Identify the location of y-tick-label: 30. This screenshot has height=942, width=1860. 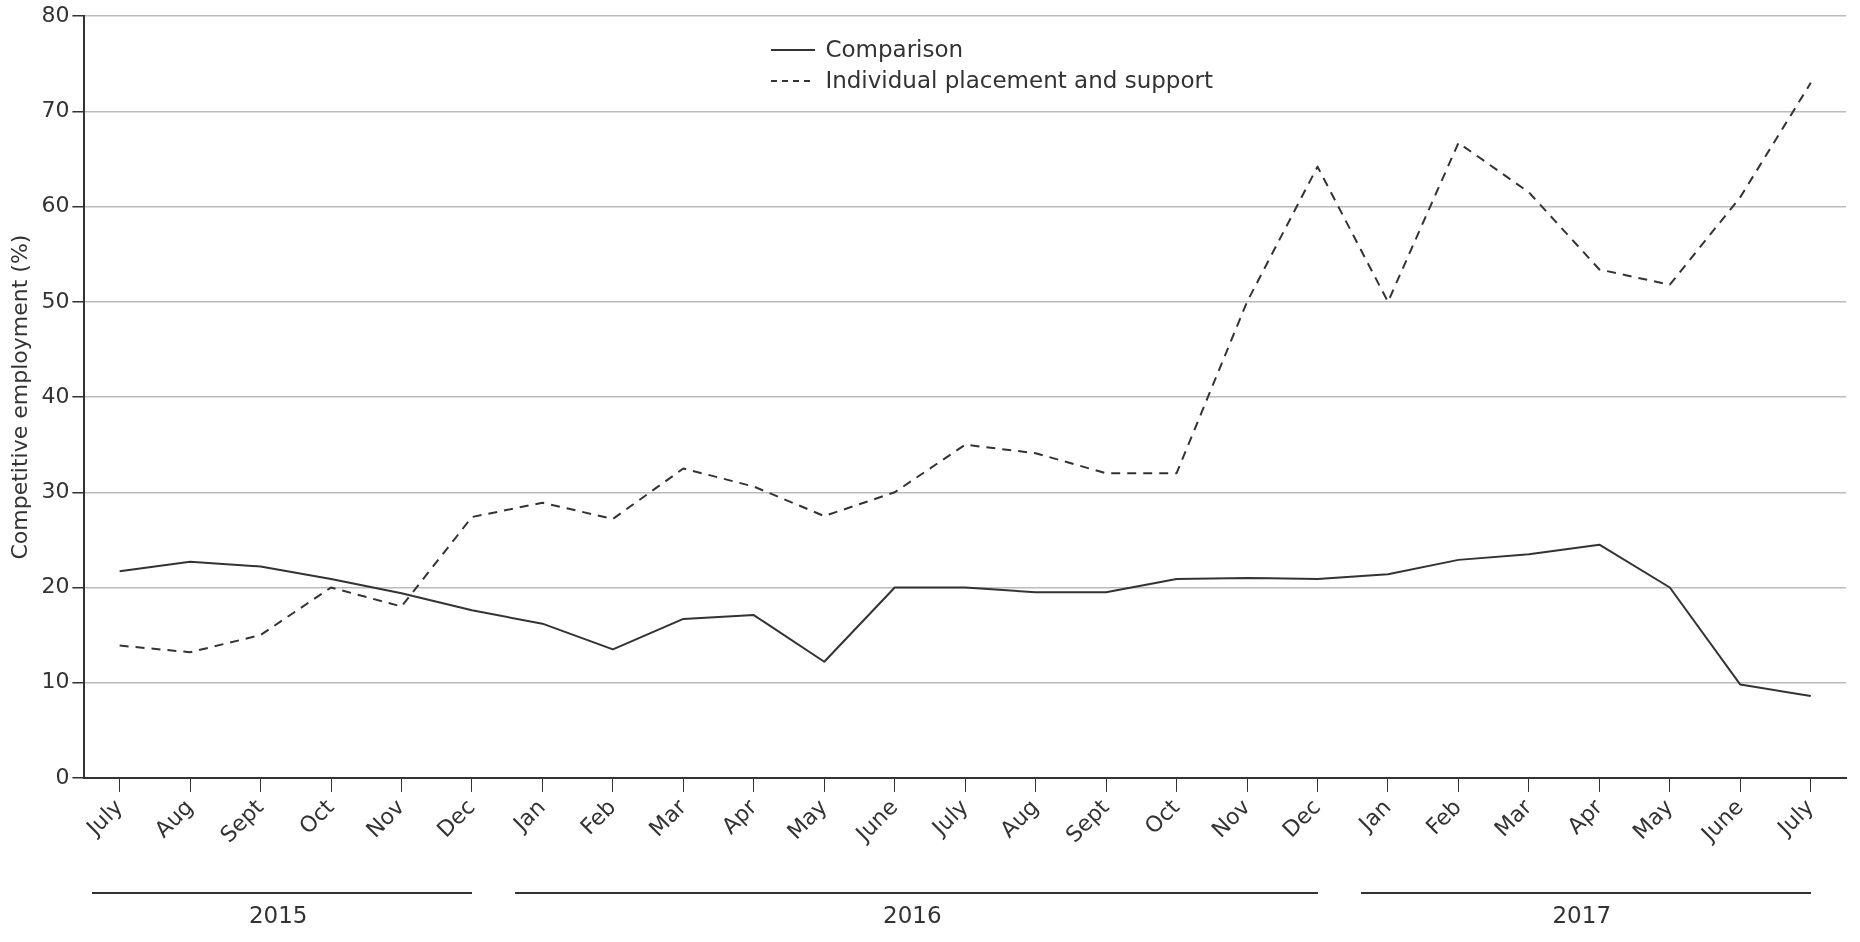
(55, 490).